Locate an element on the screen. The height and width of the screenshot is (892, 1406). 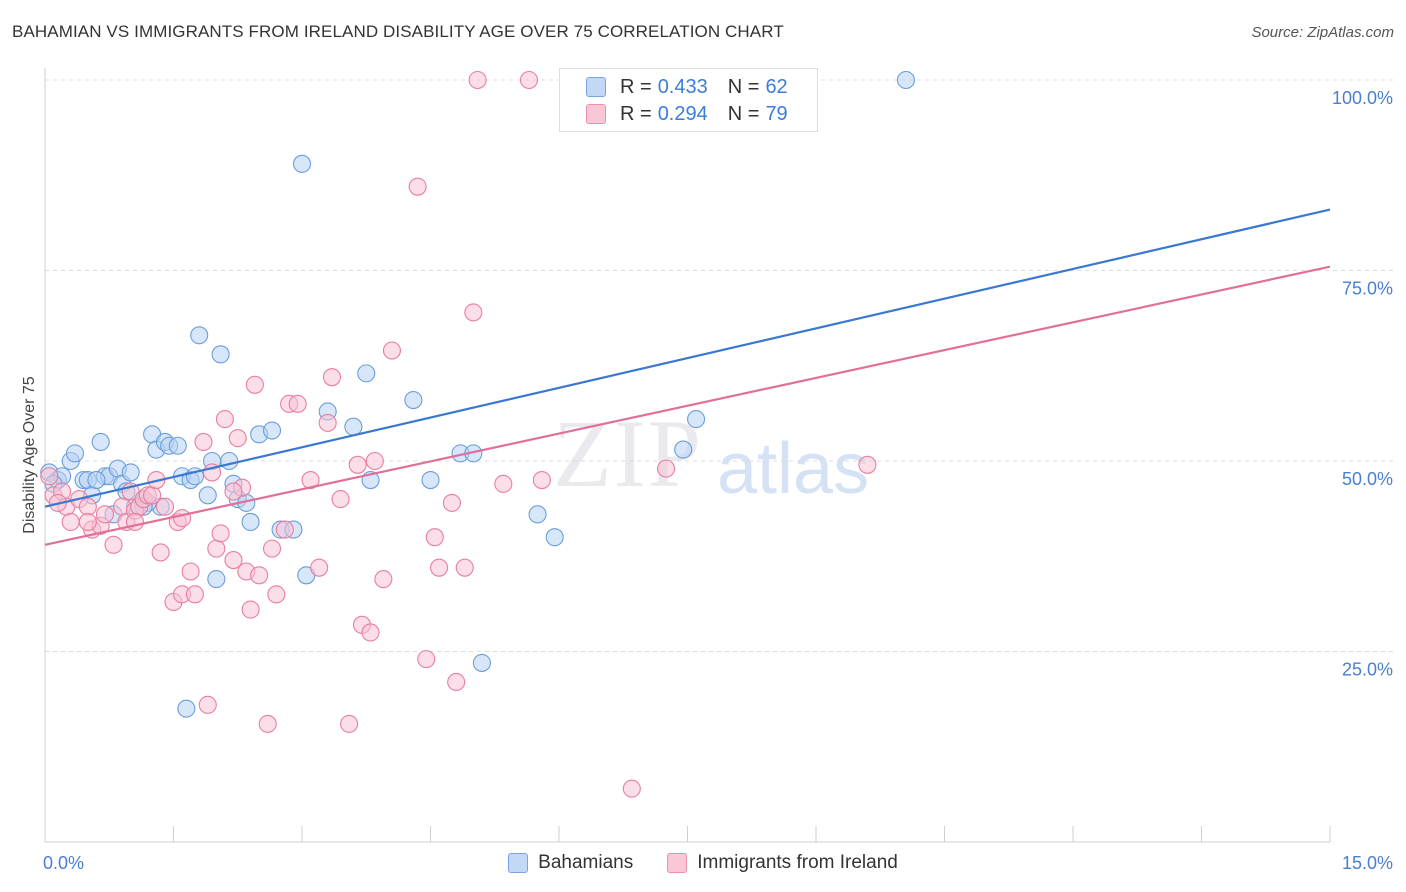
y-tick-label: 100.0% is located at coordinates (1362, 98).